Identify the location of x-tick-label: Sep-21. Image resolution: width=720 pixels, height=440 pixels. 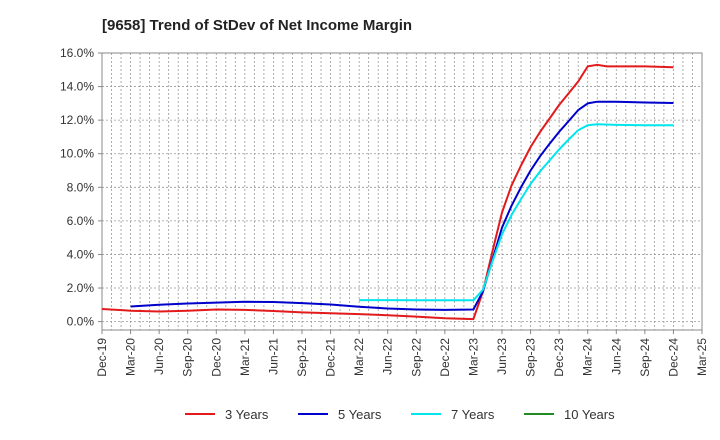
(302, 357).